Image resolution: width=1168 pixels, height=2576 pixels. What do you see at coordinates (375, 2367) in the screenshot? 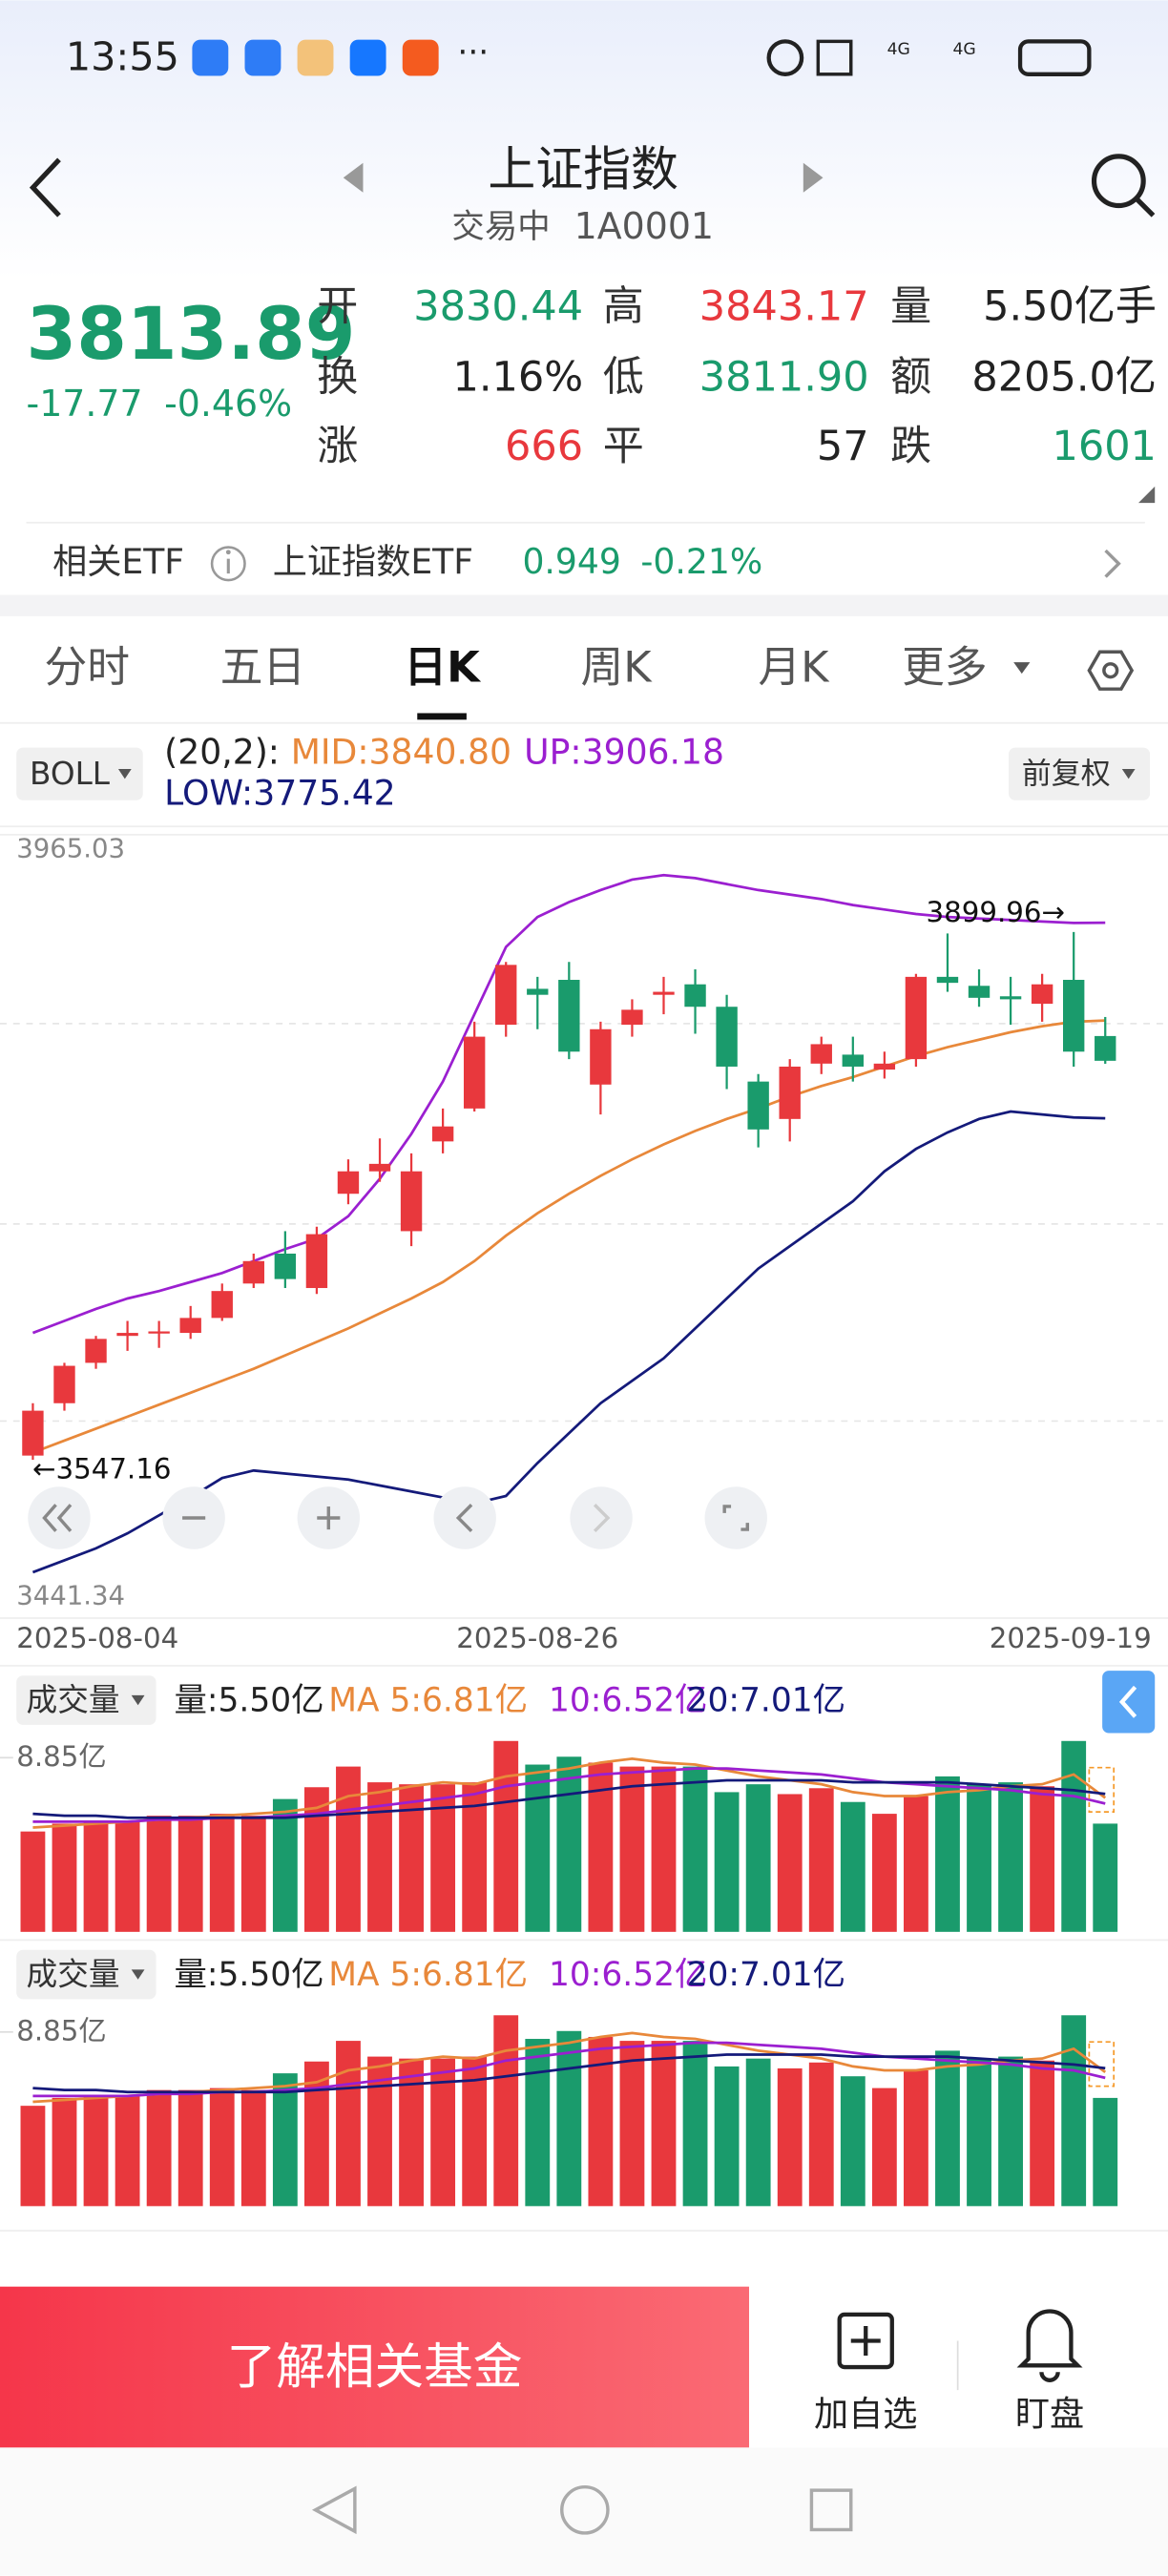
I see `fund-button` at bounding box center [375, 2367].